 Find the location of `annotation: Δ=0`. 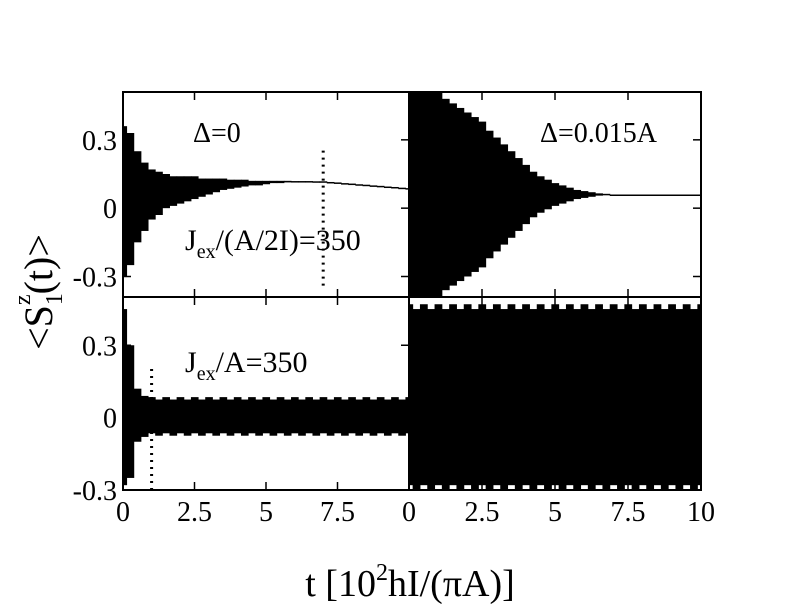

annotation: Δ=0 is located at coordinates (217, 133).